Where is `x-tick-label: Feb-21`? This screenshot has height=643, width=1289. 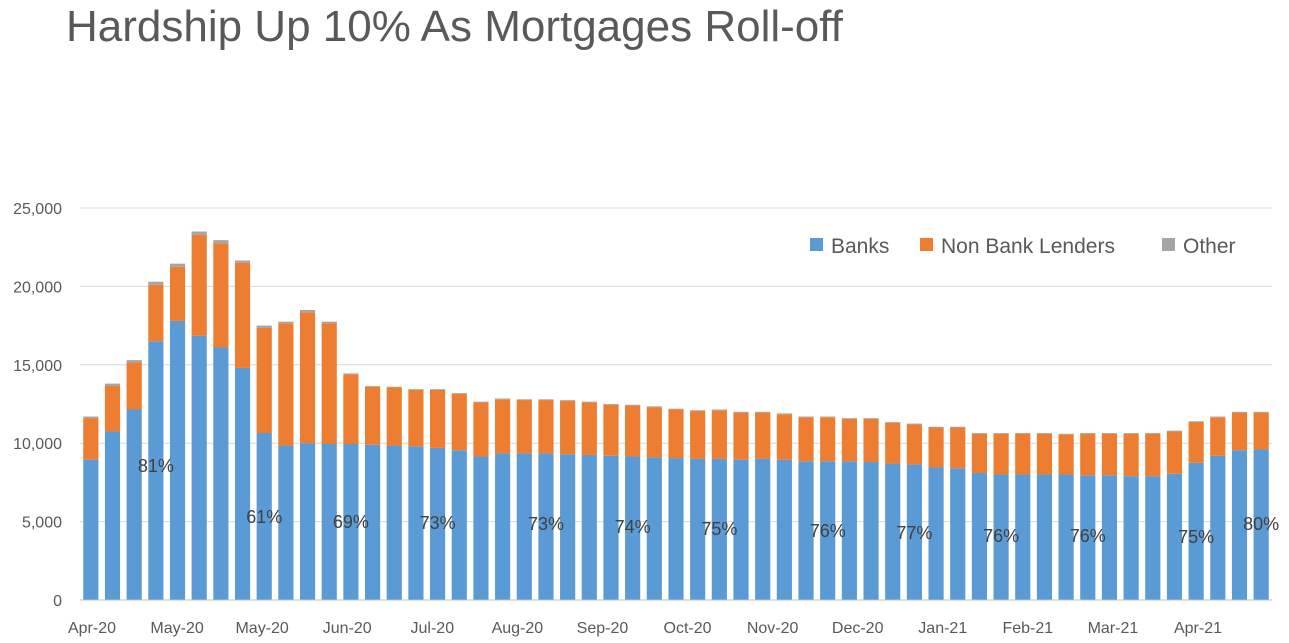
x-tick-label: Feb-21 is located at coordinates (1027, 628).